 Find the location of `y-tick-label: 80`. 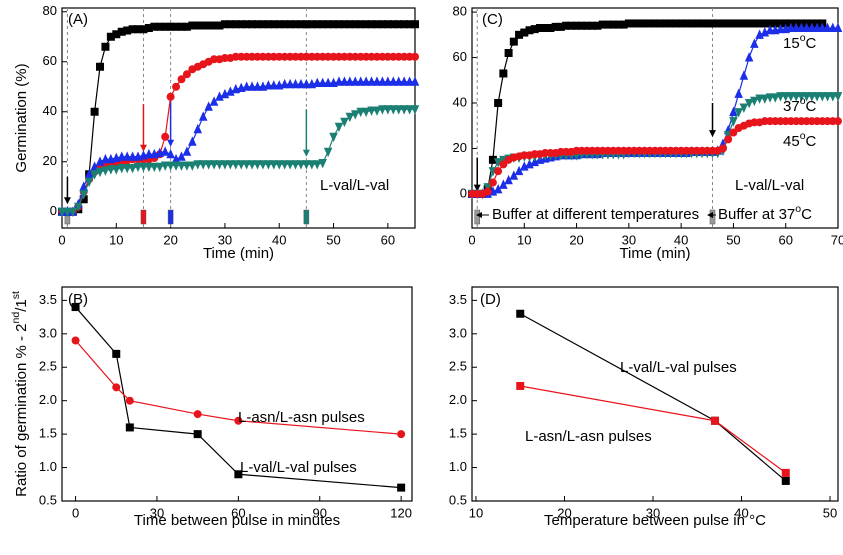

y-tick-label: 80 is located at coordinates (50, 10).